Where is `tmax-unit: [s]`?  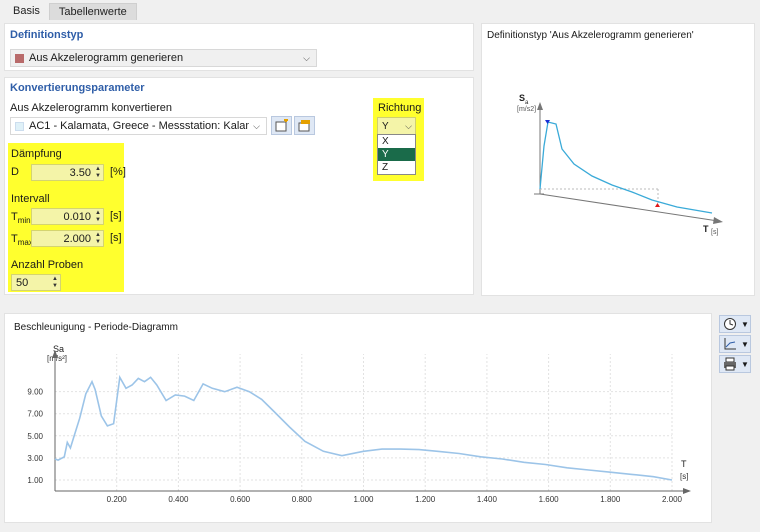 tmax-unit: [s] is located at coordinates (116, 238).